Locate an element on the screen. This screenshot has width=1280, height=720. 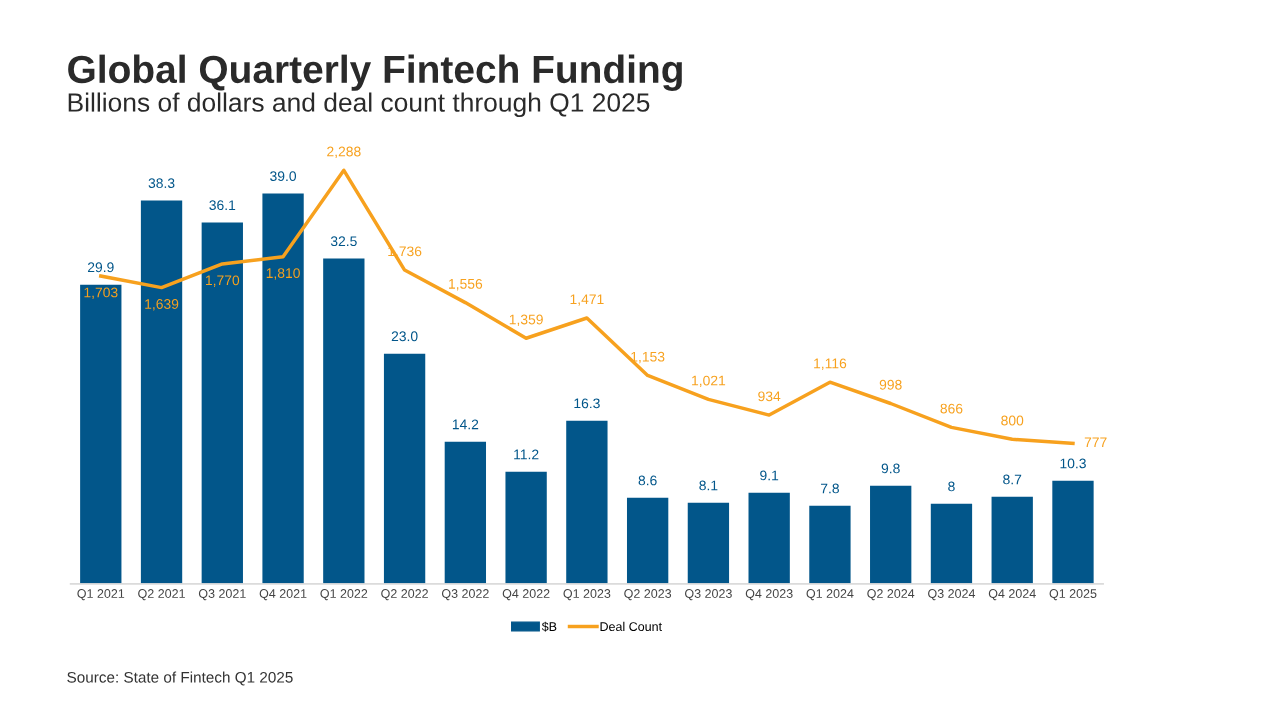
data-label: 777 is located at coordinates (1095, 442).